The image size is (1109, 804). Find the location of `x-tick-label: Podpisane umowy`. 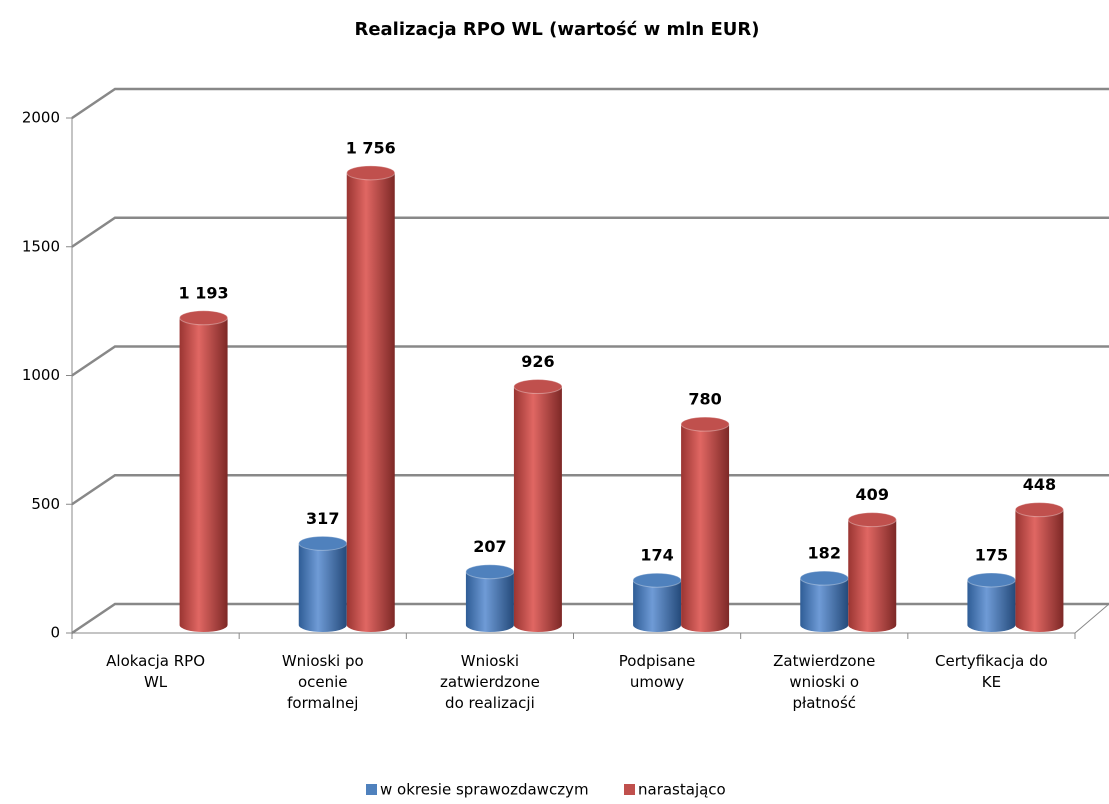

x-tick-label: Podpisane umowy is located at coordinates (657, 671).